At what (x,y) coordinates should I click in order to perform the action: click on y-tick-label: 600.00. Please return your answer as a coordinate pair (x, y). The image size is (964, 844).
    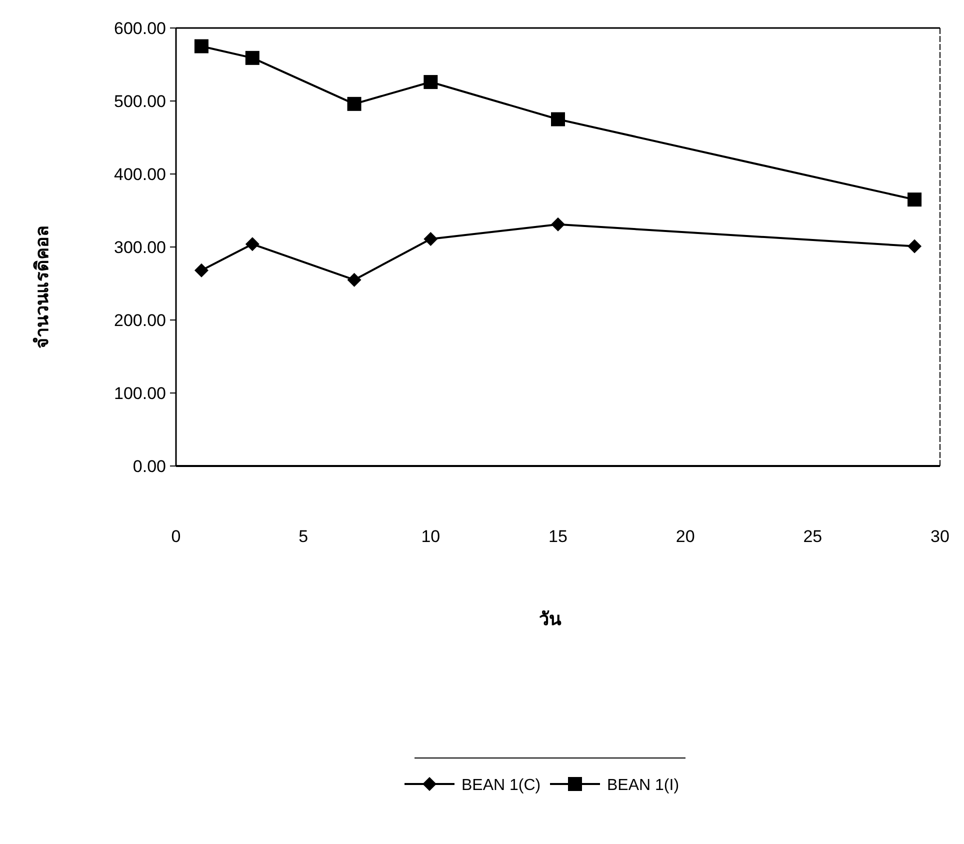
    Looking at the image, I should click on (140, 28).